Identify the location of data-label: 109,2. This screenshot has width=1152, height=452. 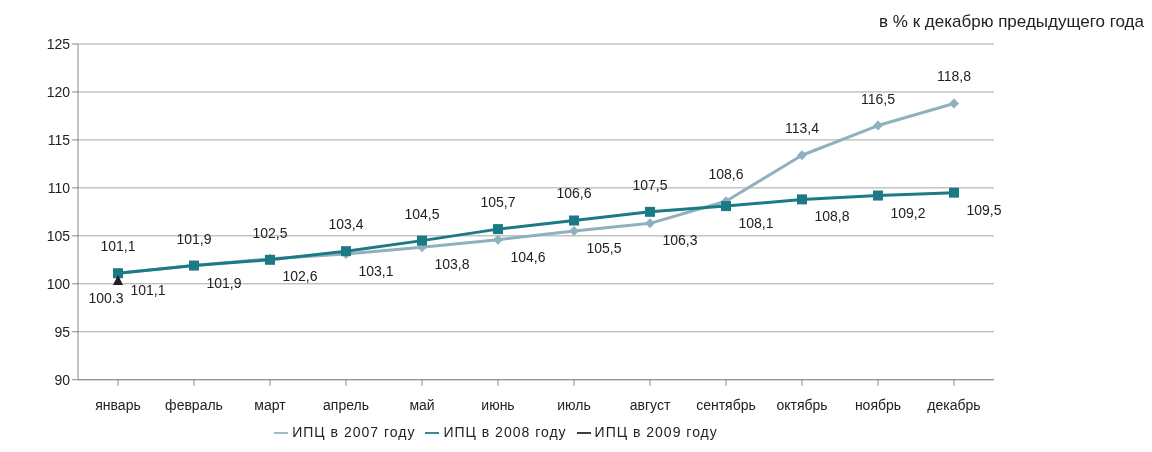
(908, 212).